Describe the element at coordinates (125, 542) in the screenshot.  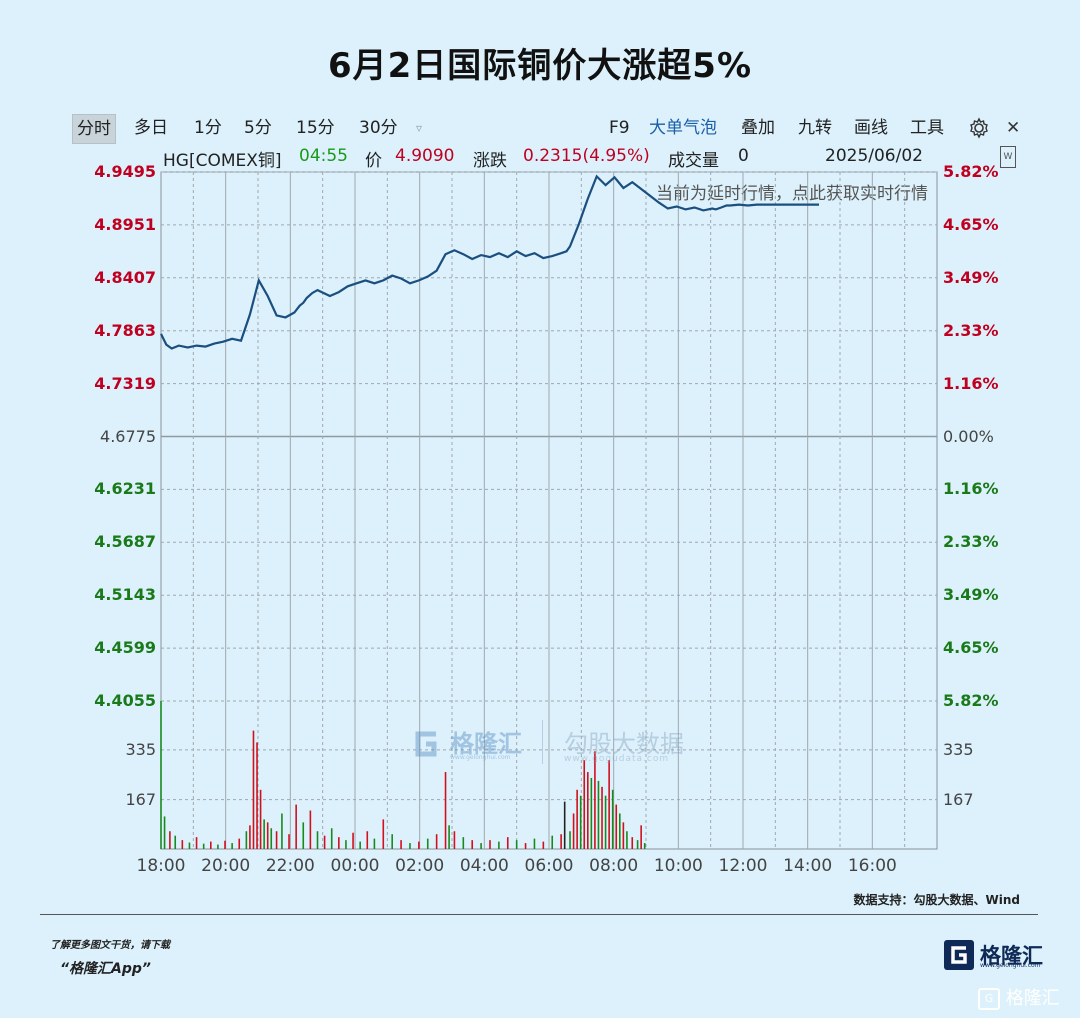
I see `y-tick-left: 4.5687` at that location.